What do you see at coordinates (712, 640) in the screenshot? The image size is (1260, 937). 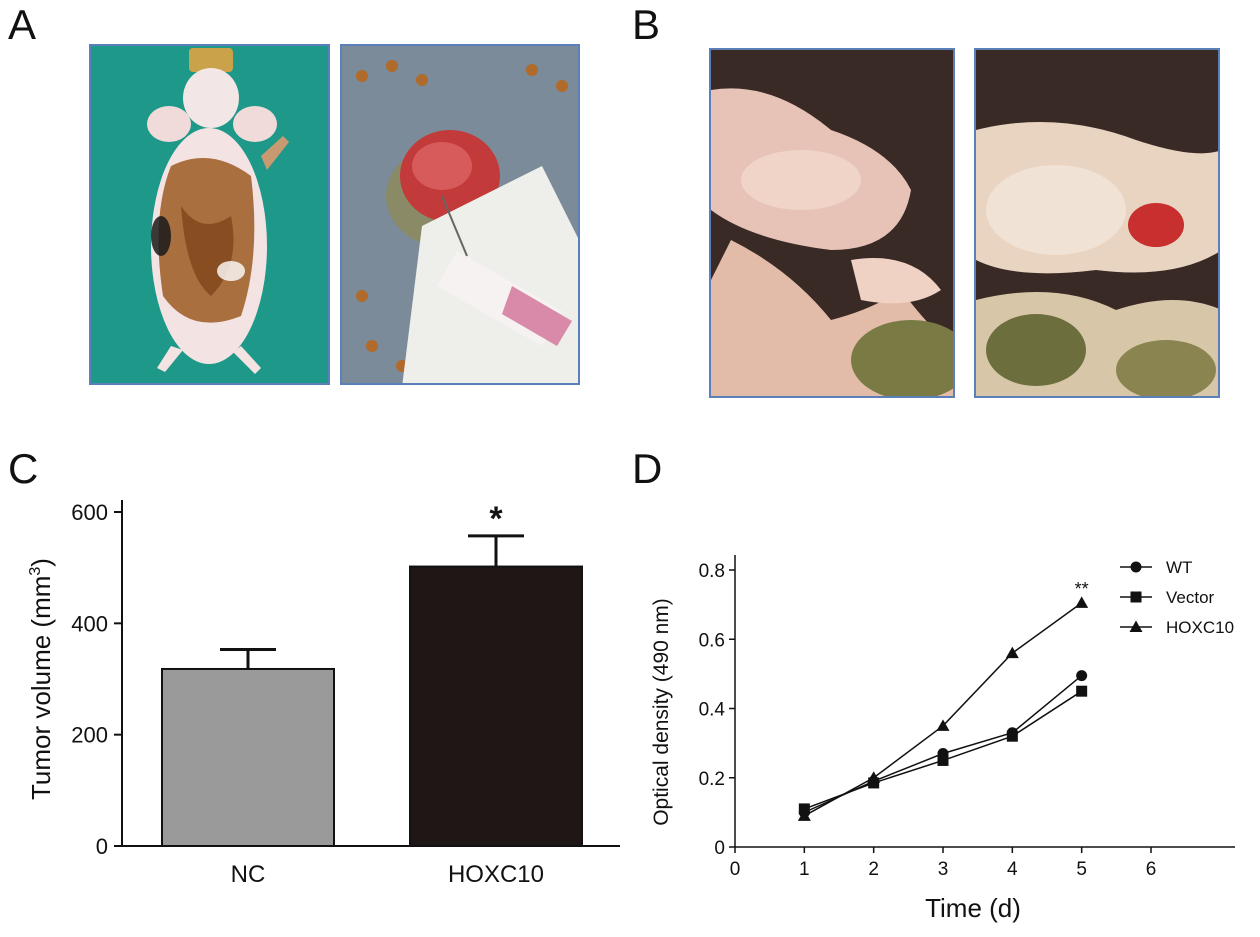 I see `y-tick-label: 0.6` at bounding box center [712, 640].